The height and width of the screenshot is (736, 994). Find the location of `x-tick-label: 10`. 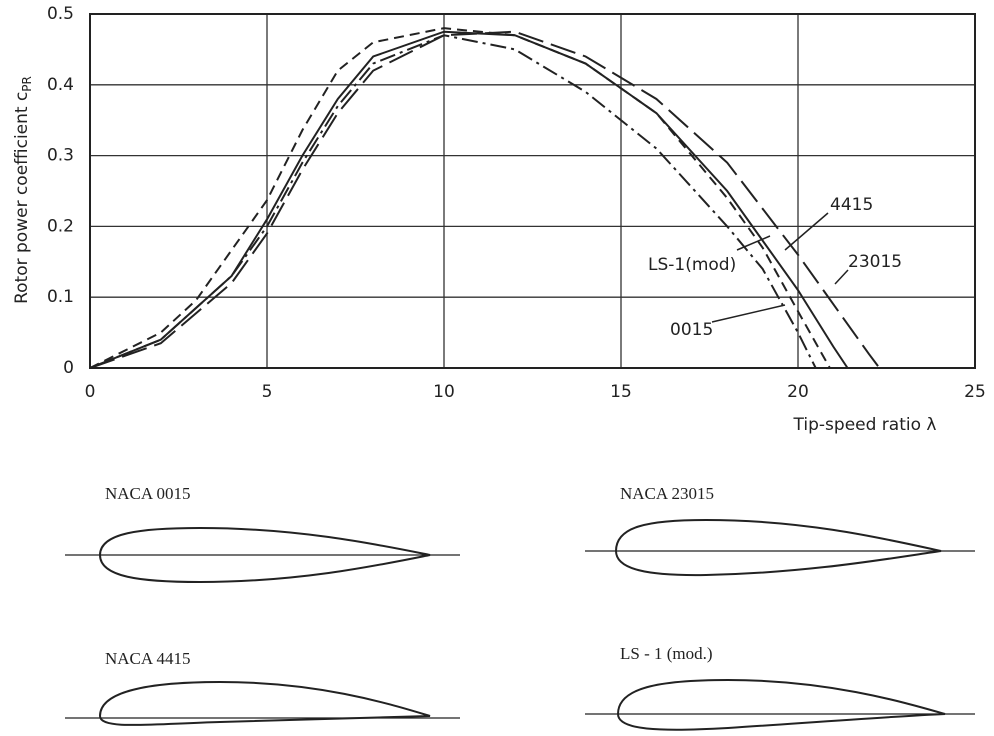

x-tick-label: 10 is located at coordinates (444, 392).